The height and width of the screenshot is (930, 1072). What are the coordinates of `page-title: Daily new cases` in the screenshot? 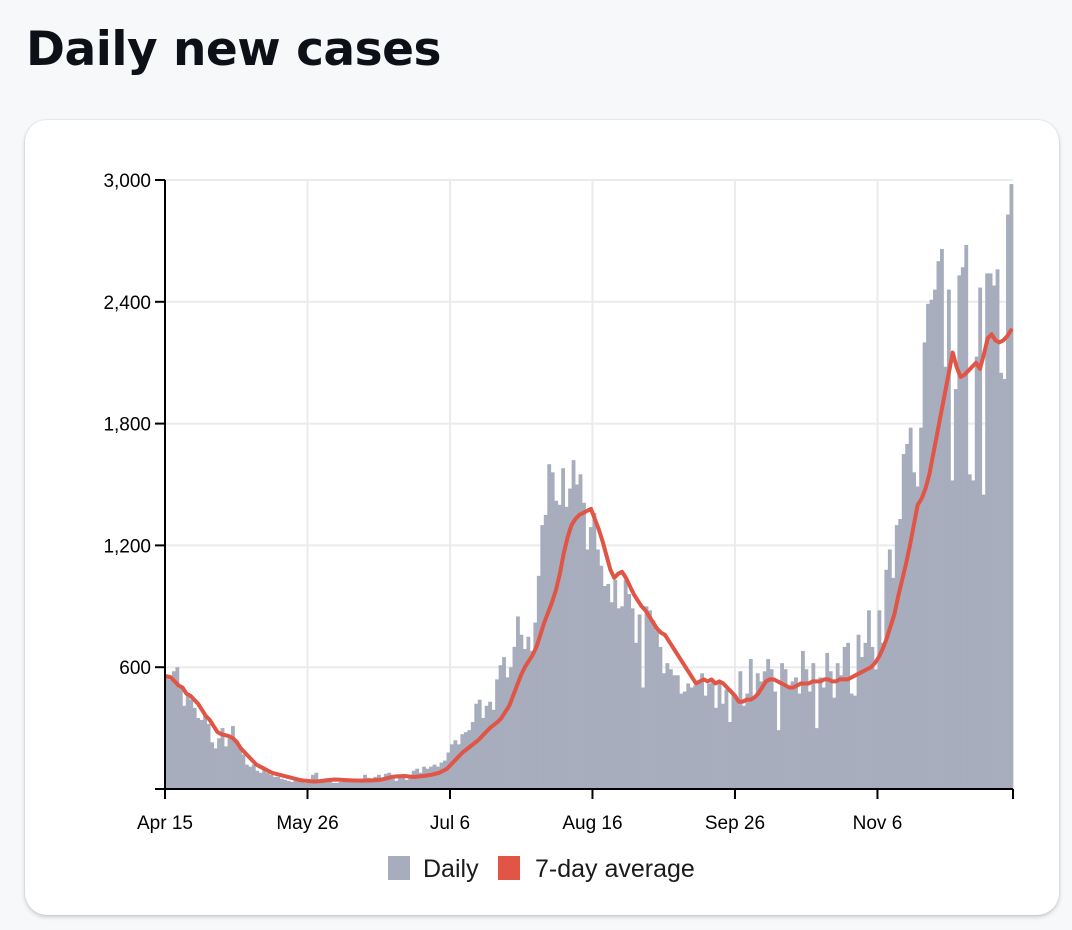 It's located at (233, 49).